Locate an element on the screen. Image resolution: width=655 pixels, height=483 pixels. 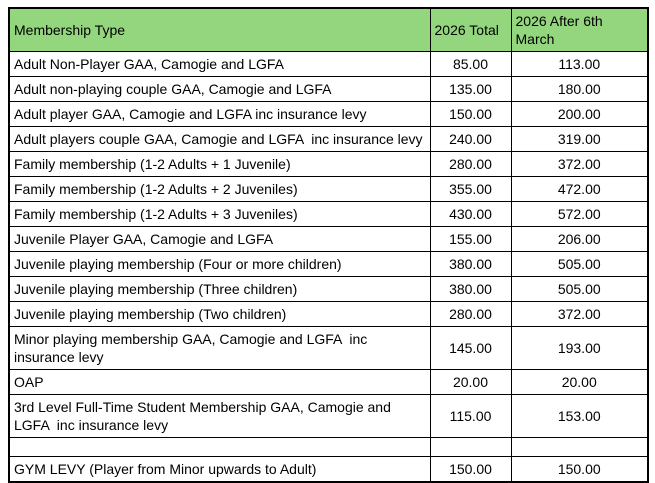
table-row-empty is located at coordinates (328, 447).